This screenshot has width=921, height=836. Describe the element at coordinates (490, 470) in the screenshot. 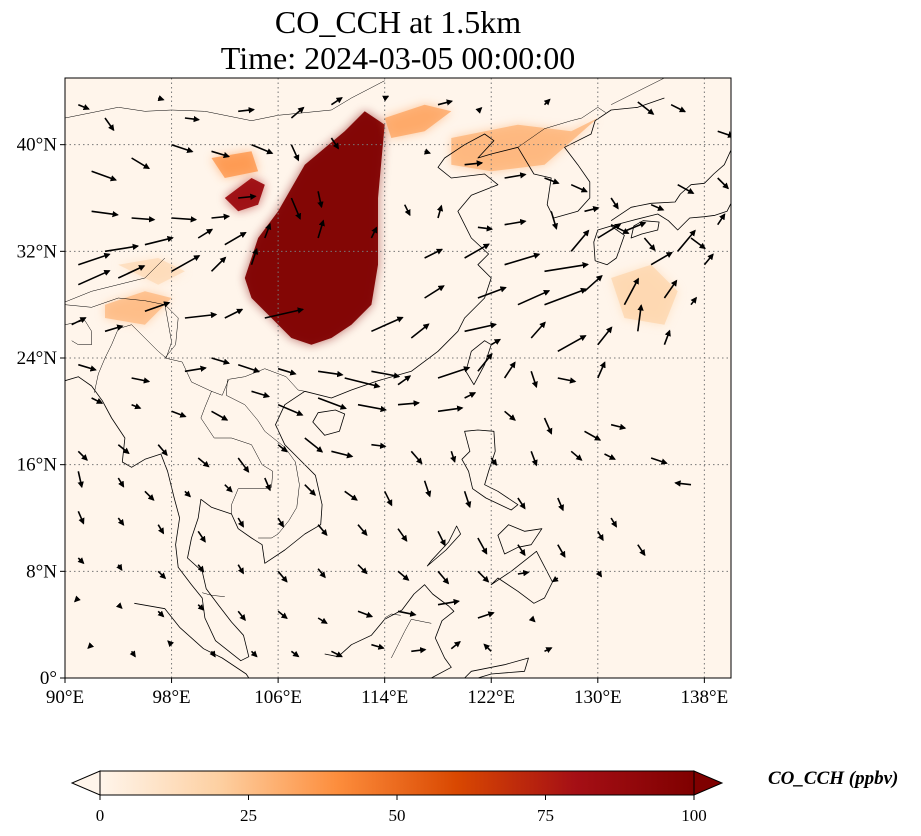

I see `coastline-luzon` at that location.